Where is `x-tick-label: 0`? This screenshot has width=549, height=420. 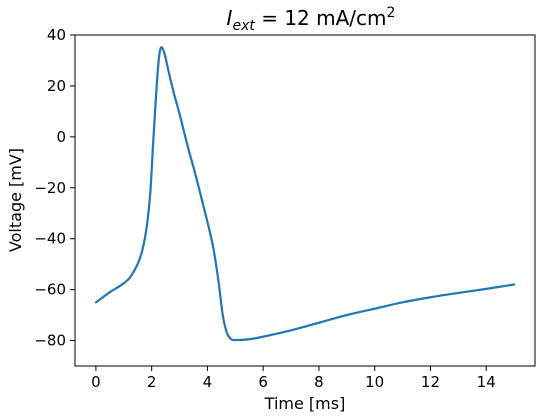 x-tick-label: 0 is located at coordinates (96, 382).